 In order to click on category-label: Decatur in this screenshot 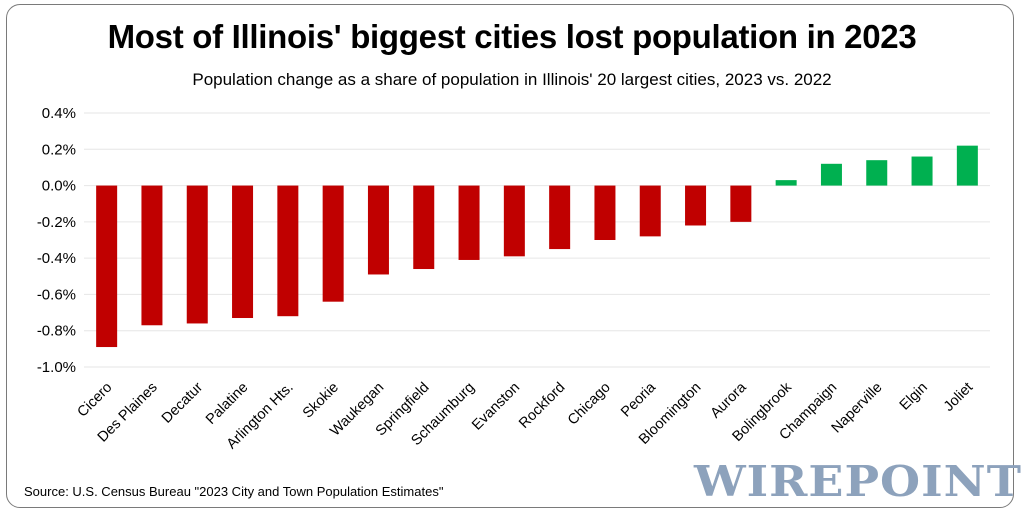, I will do `click(182, 402)`.